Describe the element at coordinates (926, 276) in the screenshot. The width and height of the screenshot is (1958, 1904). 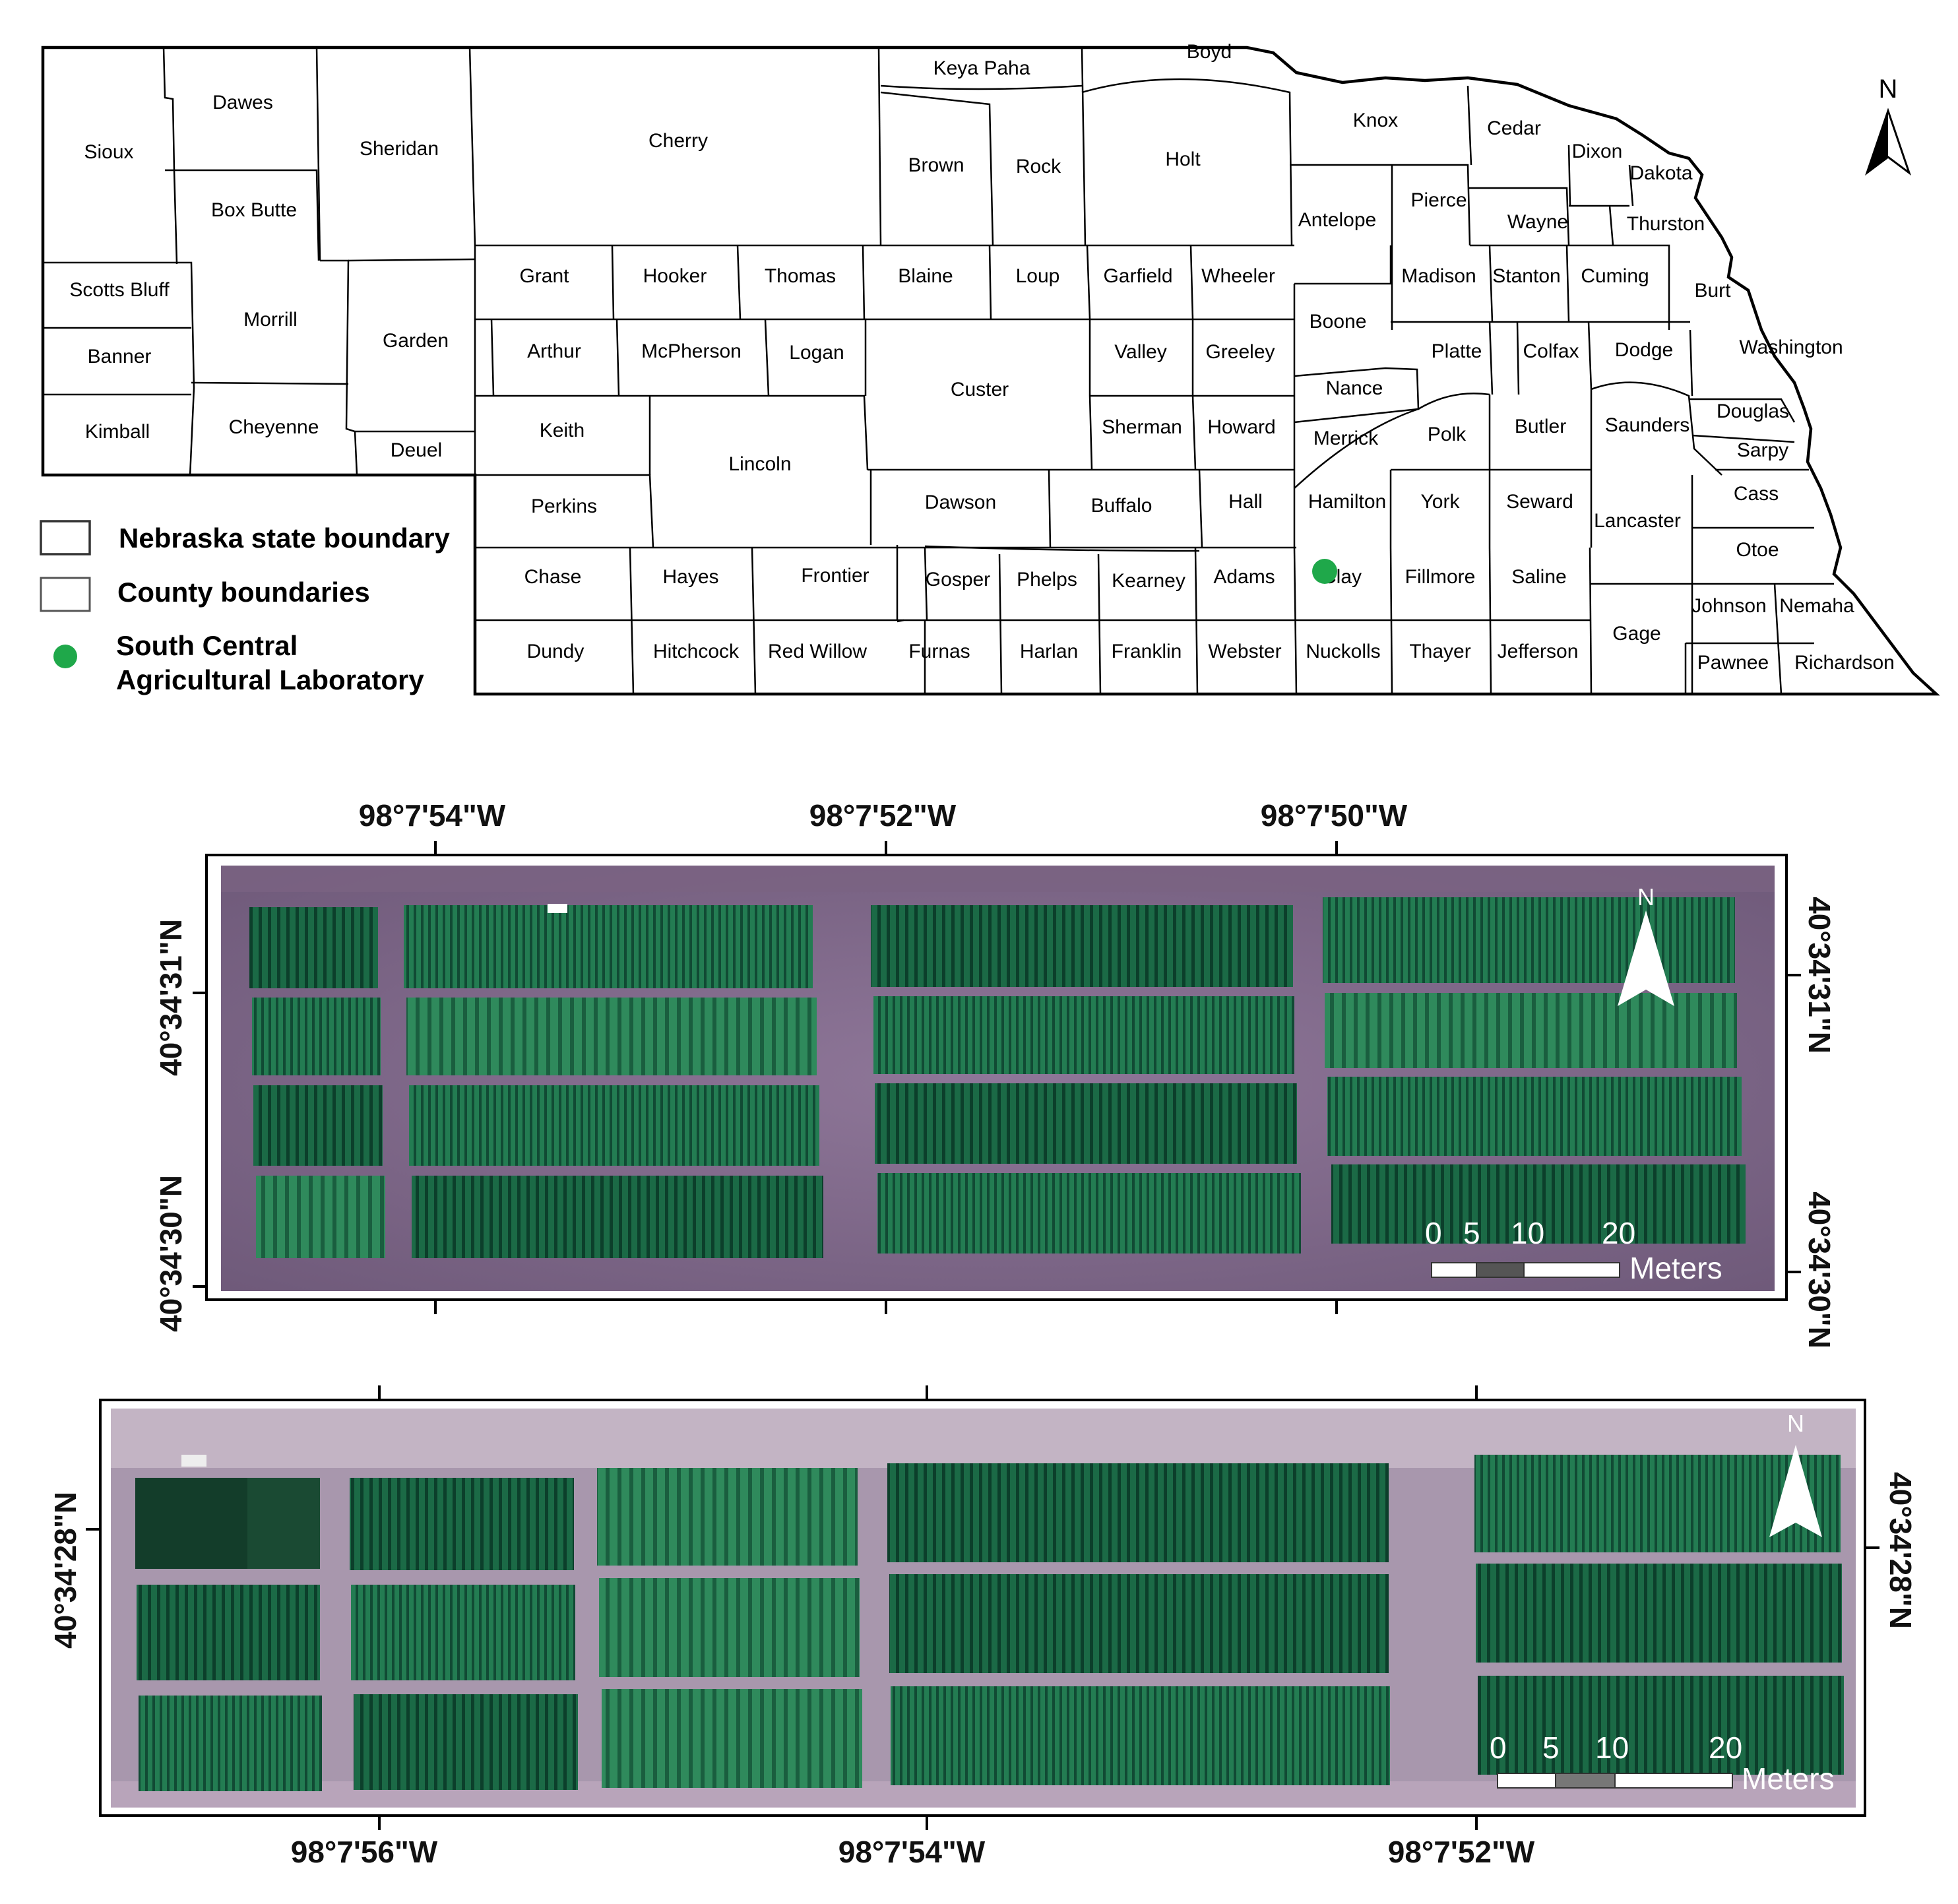
I see `county-label-blaine: Blaine` at that location.